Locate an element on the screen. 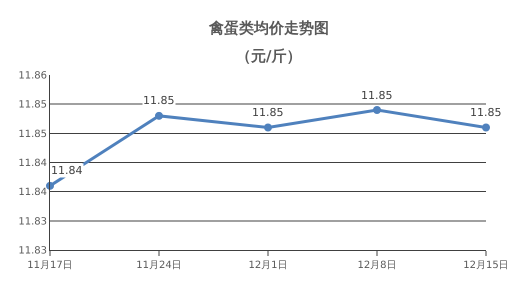 This screenshot has width=525, height=283. x-tick-label: 11月24日 is located at coordinates (159, 265).